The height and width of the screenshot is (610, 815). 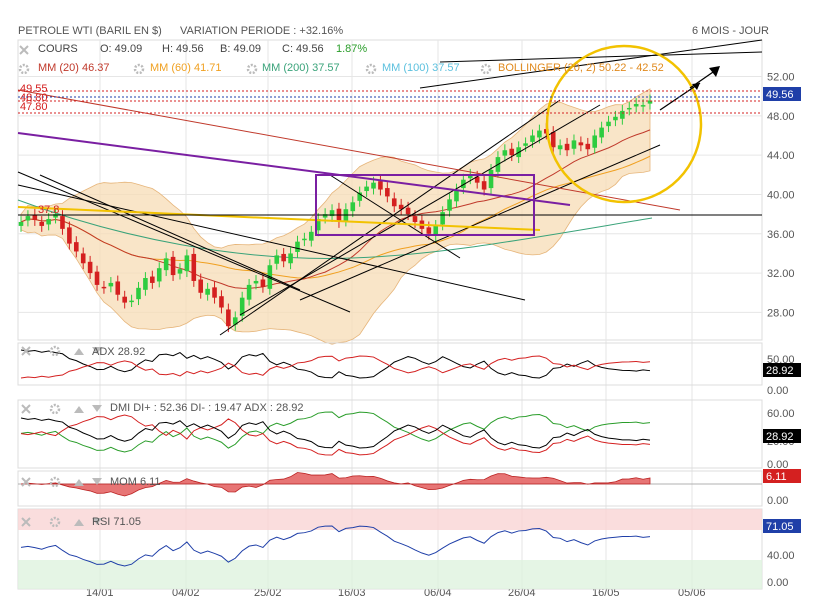 What do you see at coordinates (301, 68) in the screenshot?
I see `mm200-legend: MM (200) 37.57` at bounding box center [301, 68].